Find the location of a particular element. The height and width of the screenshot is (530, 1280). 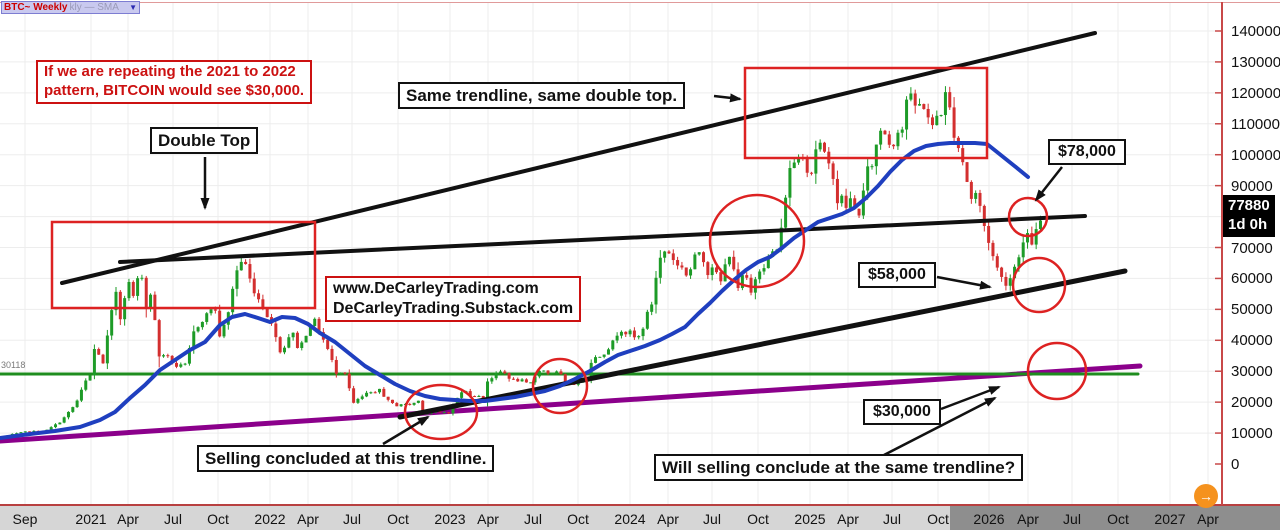

price-axis-label: 120000 is located at coordinates (1255, 93).